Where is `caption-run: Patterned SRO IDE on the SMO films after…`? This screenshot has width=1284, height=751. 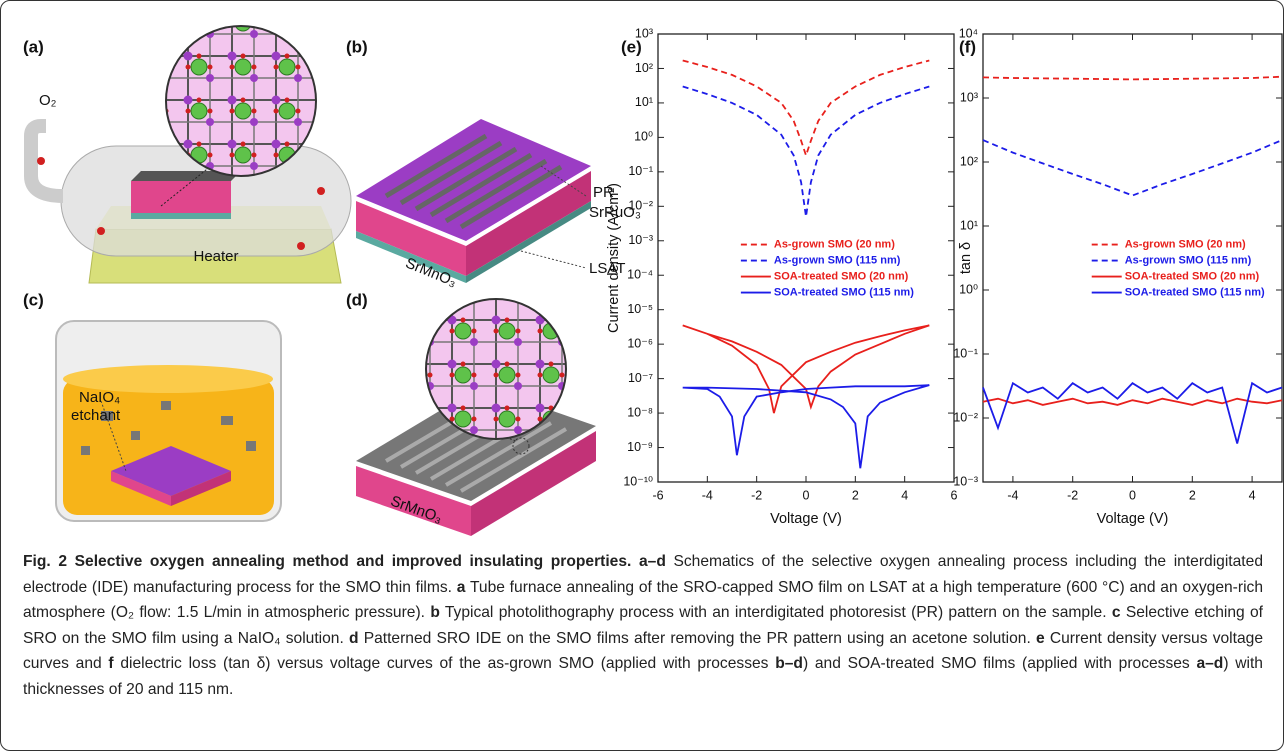 caption-run: Patterned SRO IDE on the SMO films after… is located at coordinates (697, 638).